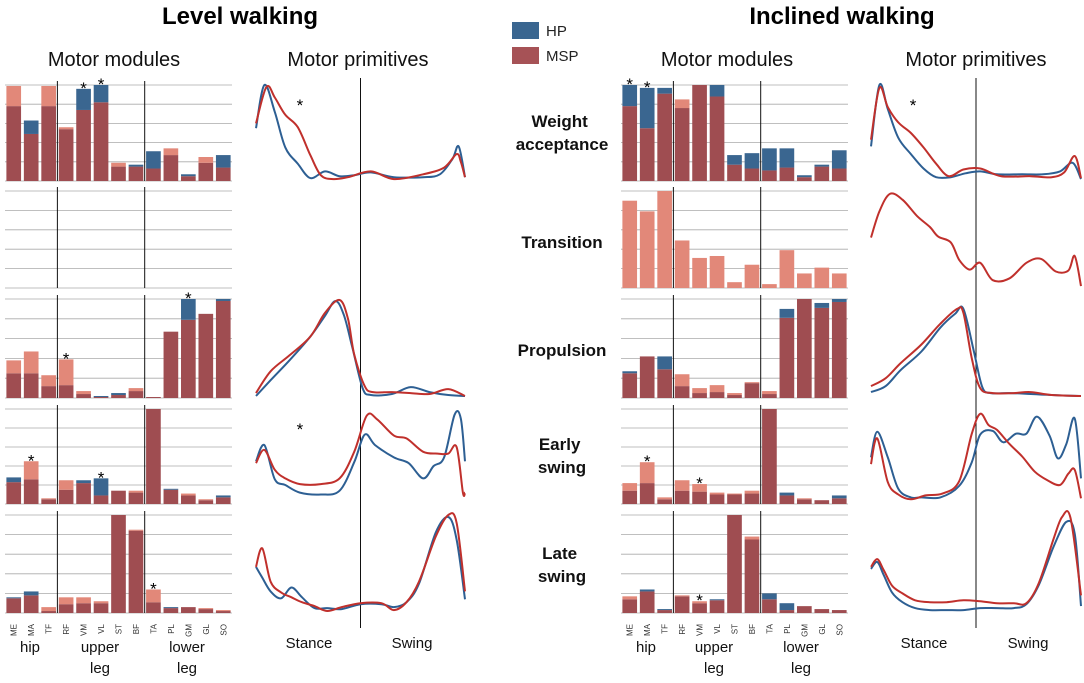  I want to click on subtitle-primitives-level: Motor primitives, so click(357, 60).